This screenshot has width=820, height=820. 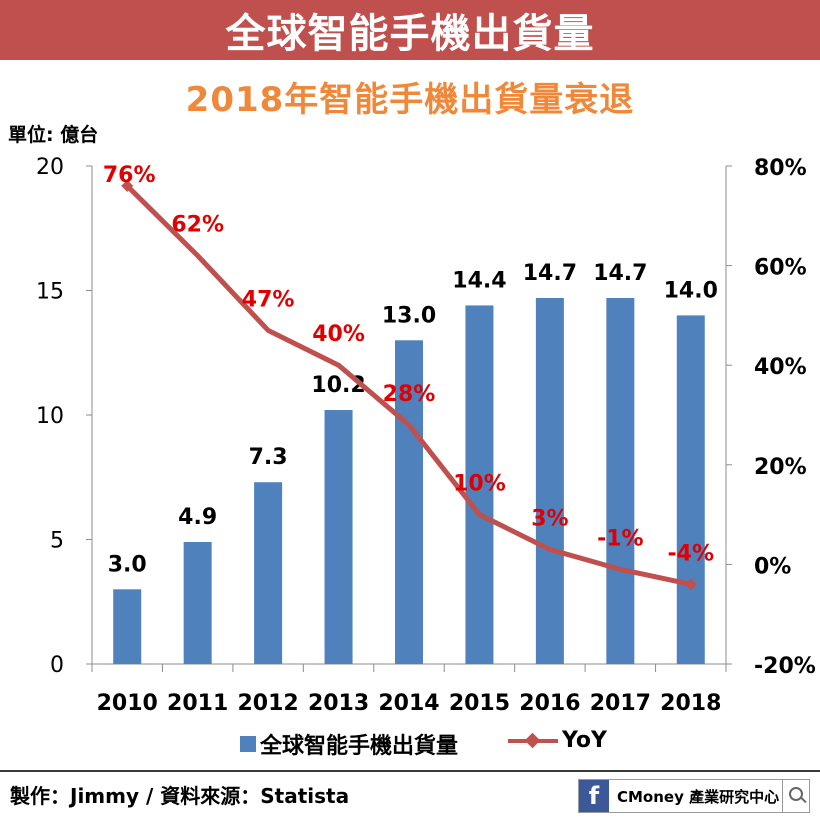 What do you see at coordinates (549, 703) in the screenshot?
I see `x-tick-label: 2016` at bounding box center [549, 703].